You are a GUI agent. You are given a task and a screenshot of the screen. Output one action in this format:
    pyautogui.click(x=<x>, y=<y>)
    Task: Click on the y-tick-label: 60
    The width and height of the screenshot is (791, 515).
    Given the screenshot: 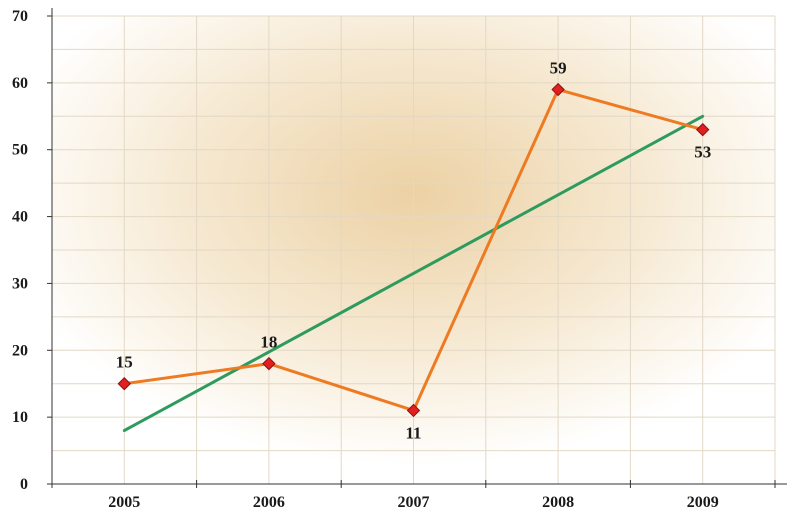 What is the action you would take?
    pyautogui.click(x=20, y=83)
    